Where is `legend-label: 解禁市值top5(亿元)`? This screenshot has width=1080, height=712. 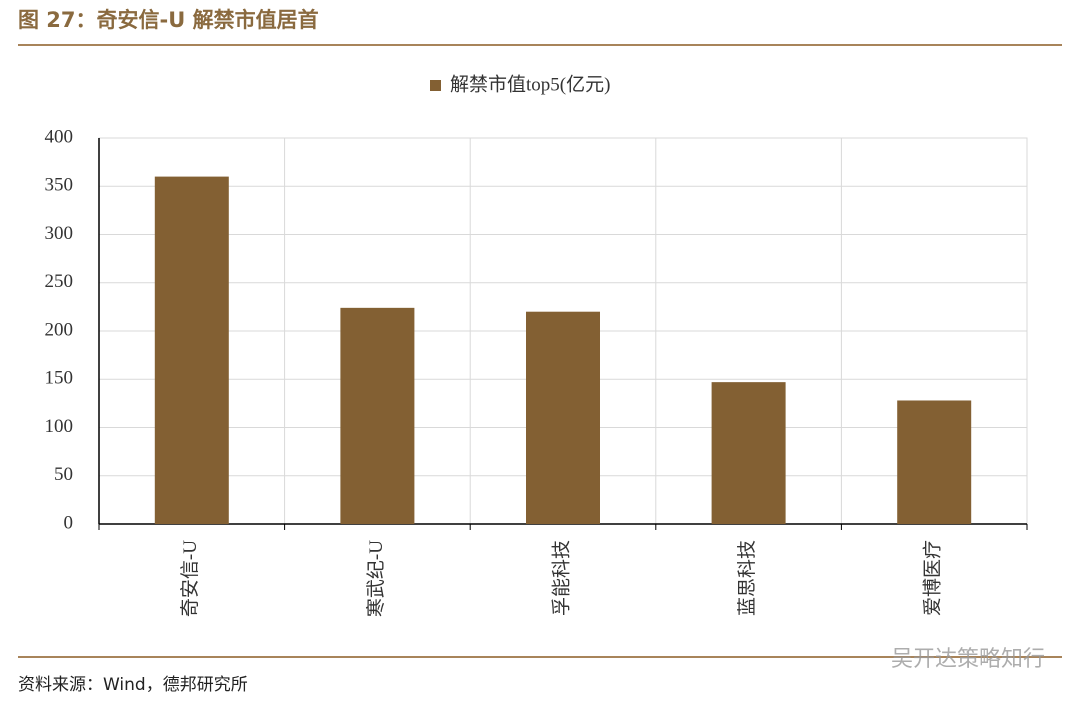
legend-label: 解禁市值top5(亿元) is located at coordinates (530, 84).